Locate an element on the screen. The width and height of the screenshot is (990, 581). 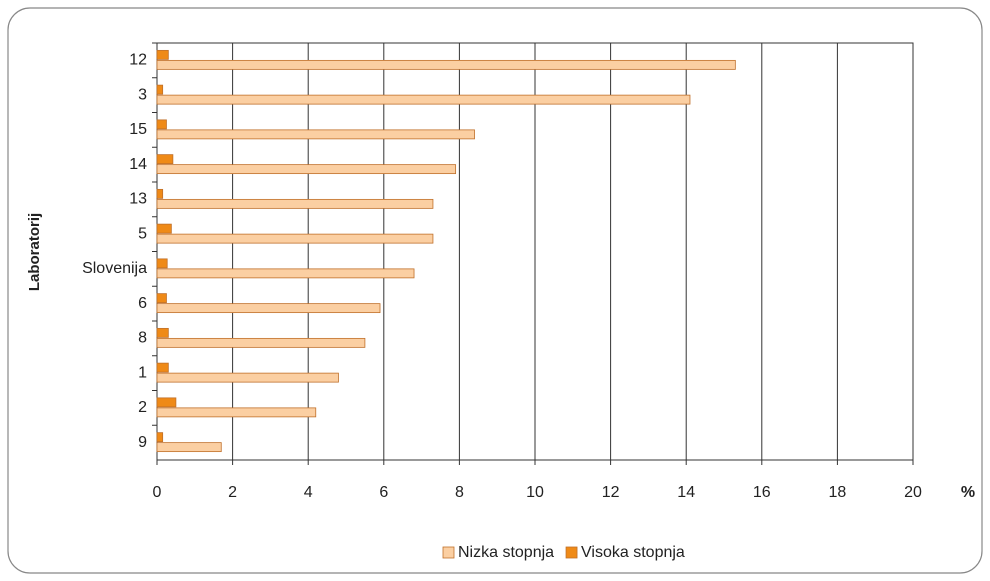
y-tick-label: 15 is located at coordinates (138, 129).